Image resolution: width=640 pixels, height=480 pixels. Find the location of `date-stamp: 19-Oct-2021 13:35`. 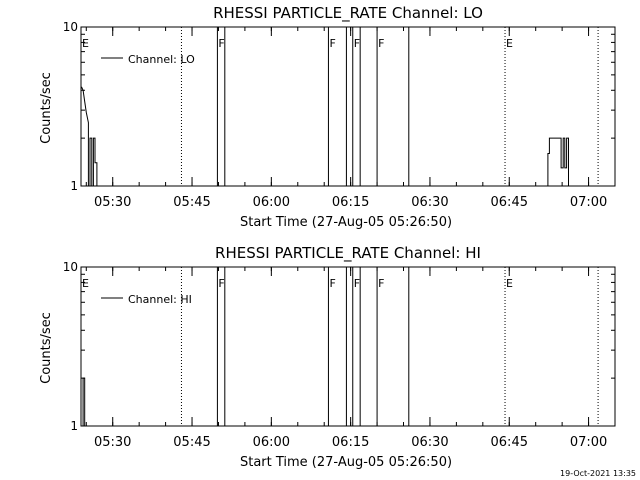

date-stamp: 19-Oct-2021 13:35 is located at coordinates (598, 473).